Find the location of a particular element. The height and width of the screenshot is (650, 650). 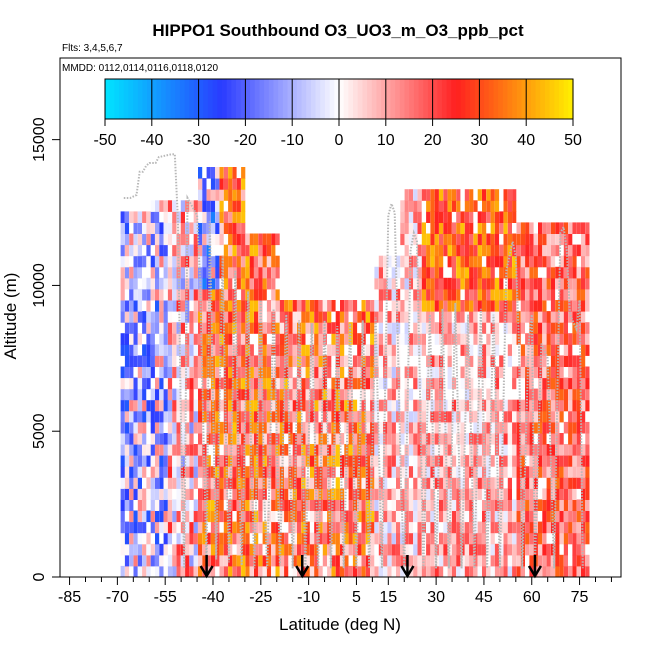

colorbar-swatch is located at coordinates (557, 99).